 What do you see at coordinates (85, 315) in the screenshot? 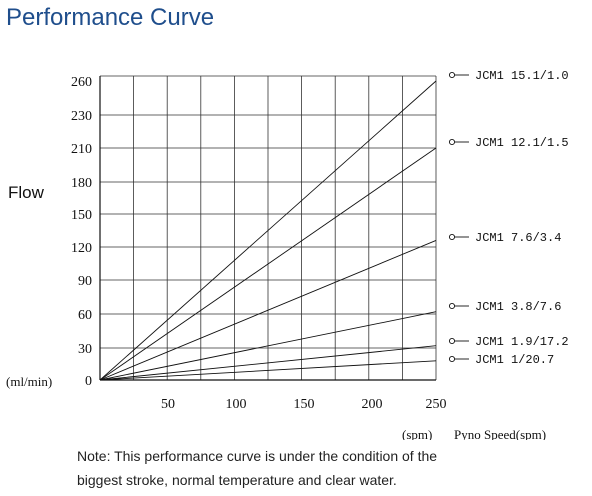
I see `y-tick-label: 60` at bounding box center [85, 315].